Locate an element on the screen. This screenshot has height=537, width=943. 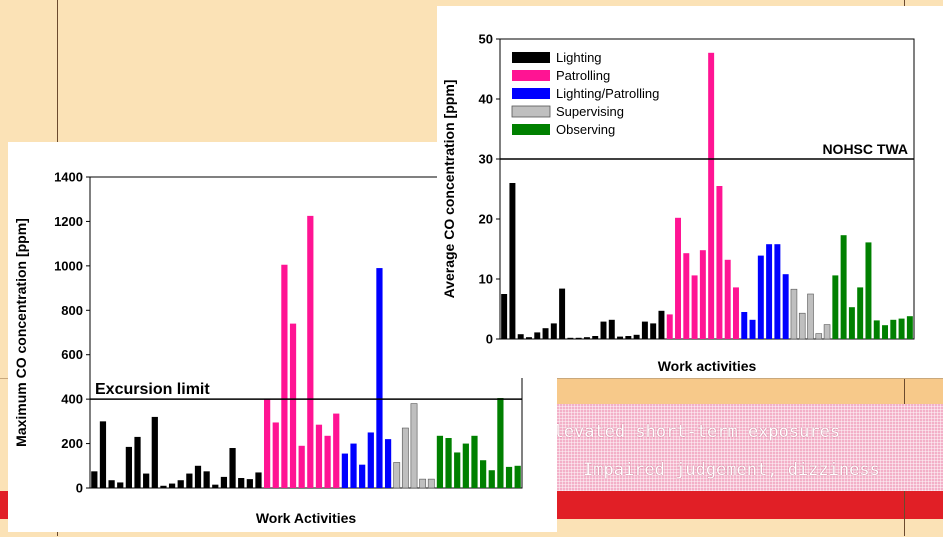
y-tick-label: 1000 is located at coordinates (68, 265).